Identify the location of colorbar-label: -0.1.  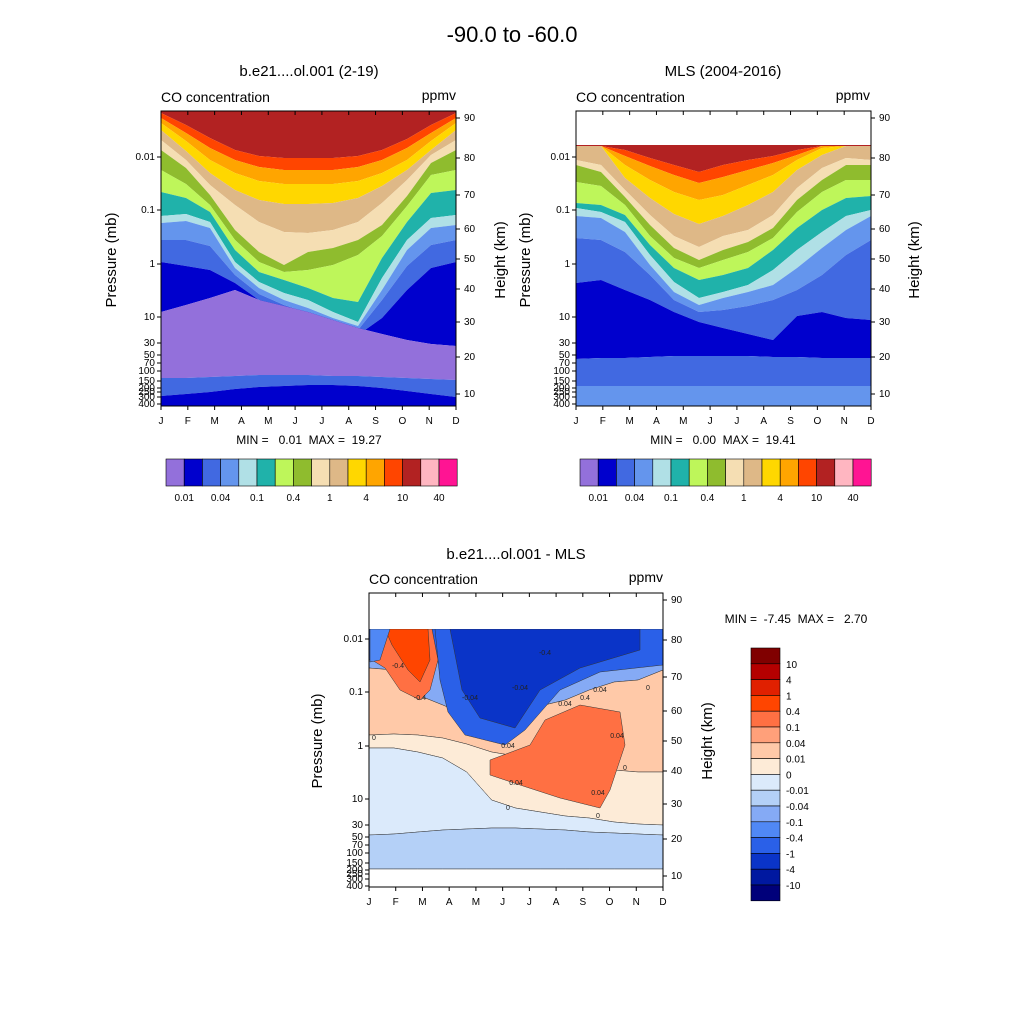
(795, 823).